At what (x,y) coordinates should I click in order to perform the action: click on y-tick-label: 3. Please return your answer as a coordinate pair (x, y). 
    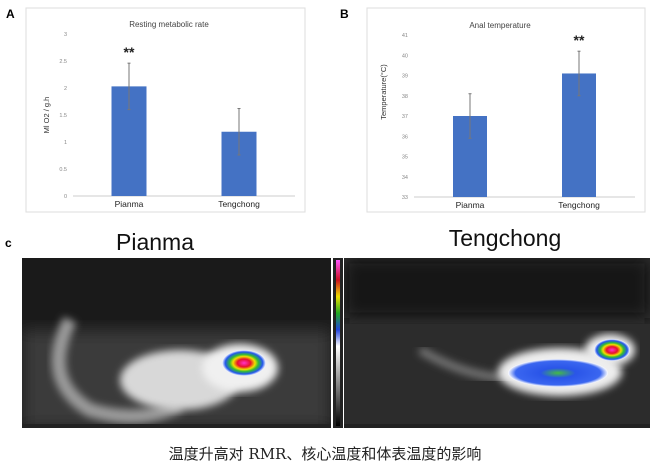
    Looking at the image, I should click on (65, 35).